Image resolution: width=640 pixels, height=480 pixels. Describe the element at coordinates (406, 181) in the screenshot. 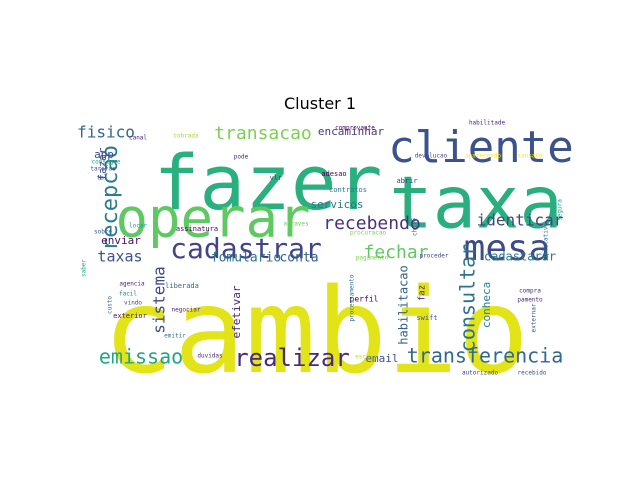

I see `cloud-word-abrir: abrir` at that location.